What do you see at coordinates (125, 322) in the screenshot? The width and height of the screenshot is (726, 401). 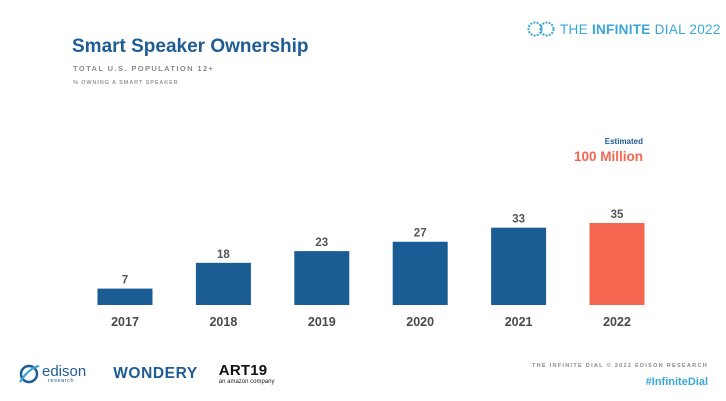 I see `x-tick-label-2017: 2017` at bounding box center [125, 322].